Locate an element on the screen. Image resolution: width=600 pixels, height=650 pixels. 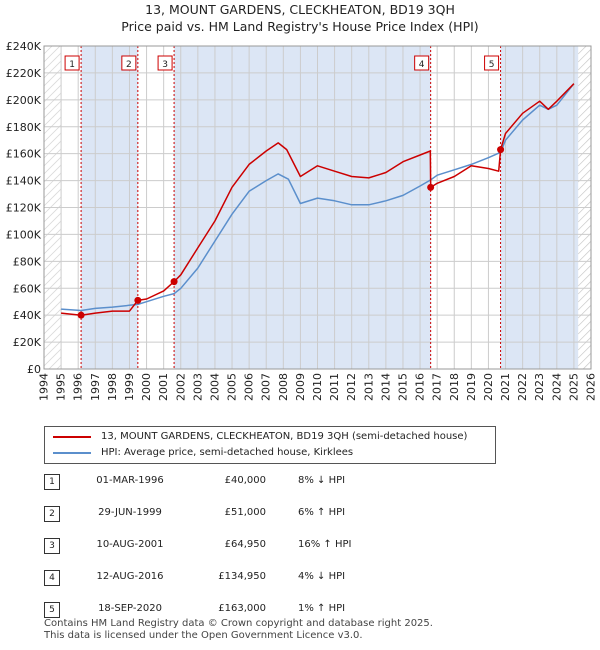
sale-date: 01-MAR-1996 is located at coordinates (130, 480).